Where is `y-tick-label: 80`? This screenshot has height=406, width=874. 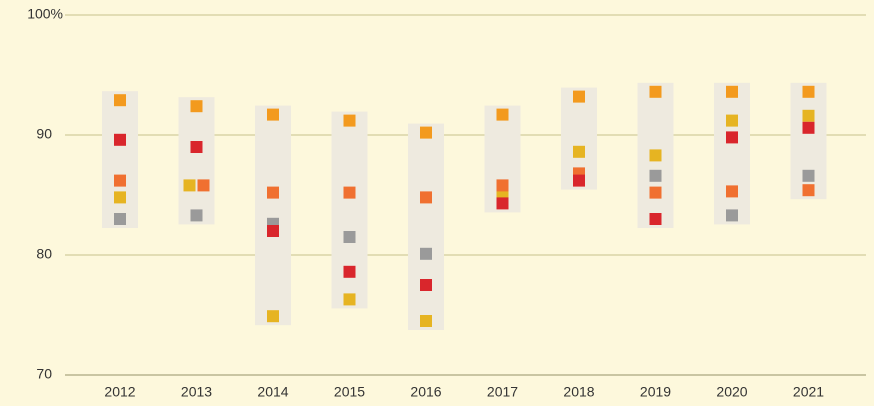 y-tick-label: 80 is located at coordinates (44, 254).